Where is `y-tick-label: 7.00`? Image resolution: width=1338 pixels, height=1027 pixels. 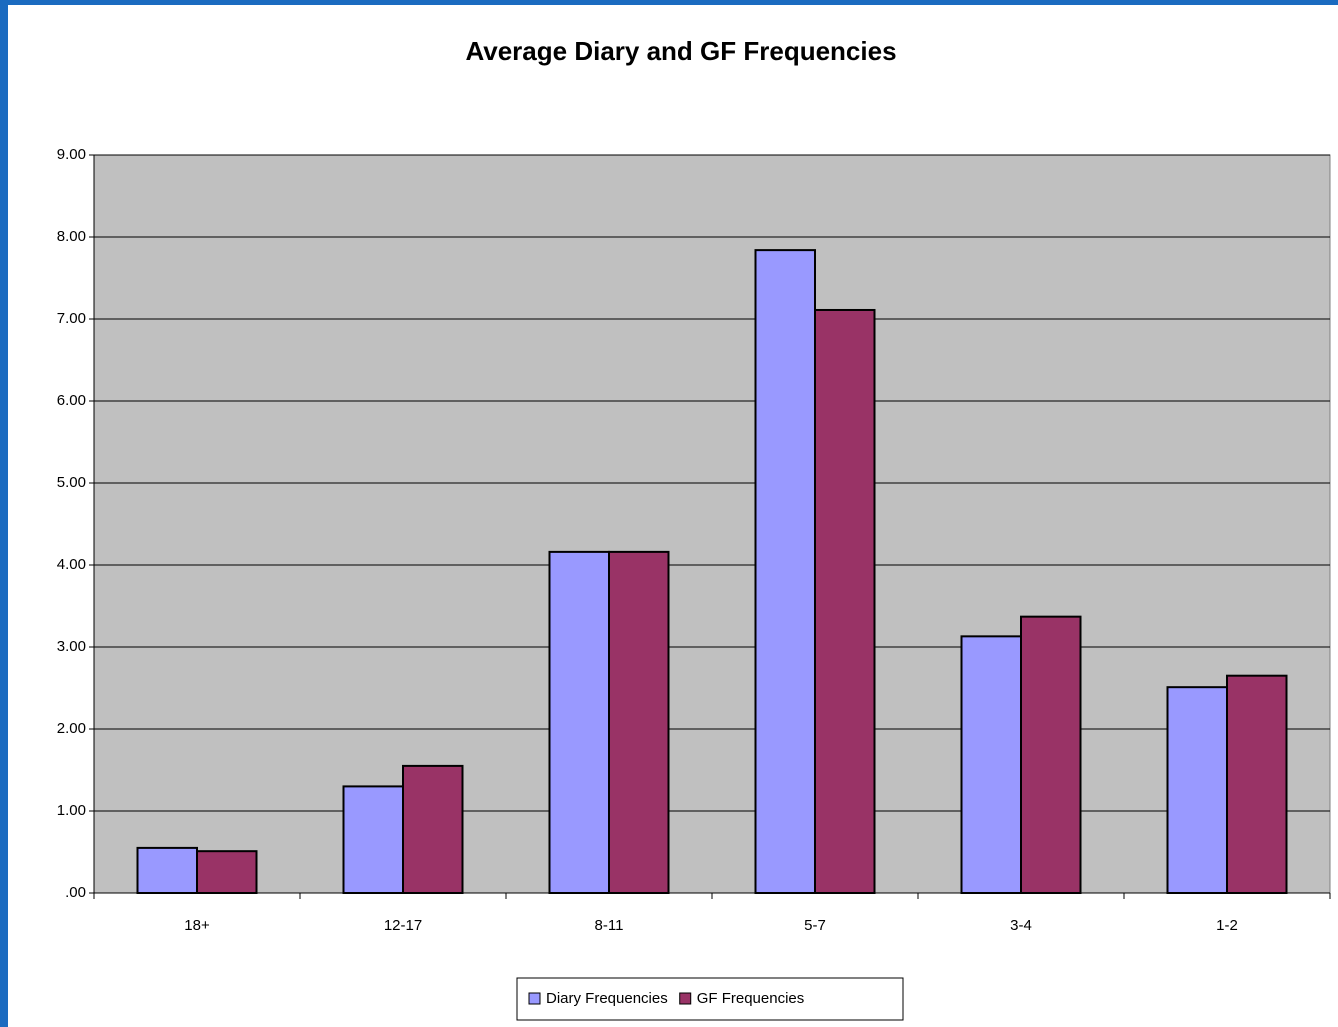 y-tick-label: 7.00 is located at coordinates (71, 318).